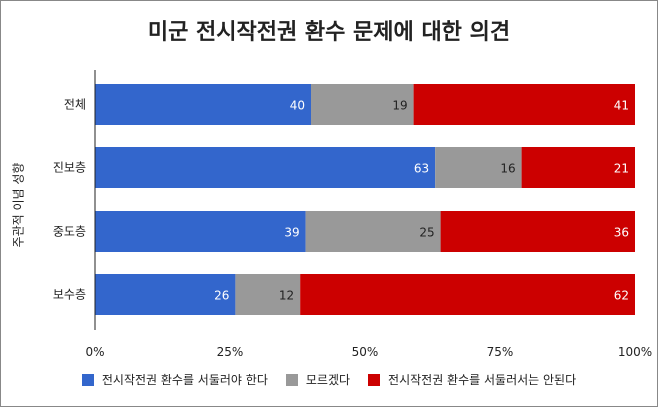 This screenshot has height=407, width=658. I want to click on category-label: 진보층, so click(69, 168).